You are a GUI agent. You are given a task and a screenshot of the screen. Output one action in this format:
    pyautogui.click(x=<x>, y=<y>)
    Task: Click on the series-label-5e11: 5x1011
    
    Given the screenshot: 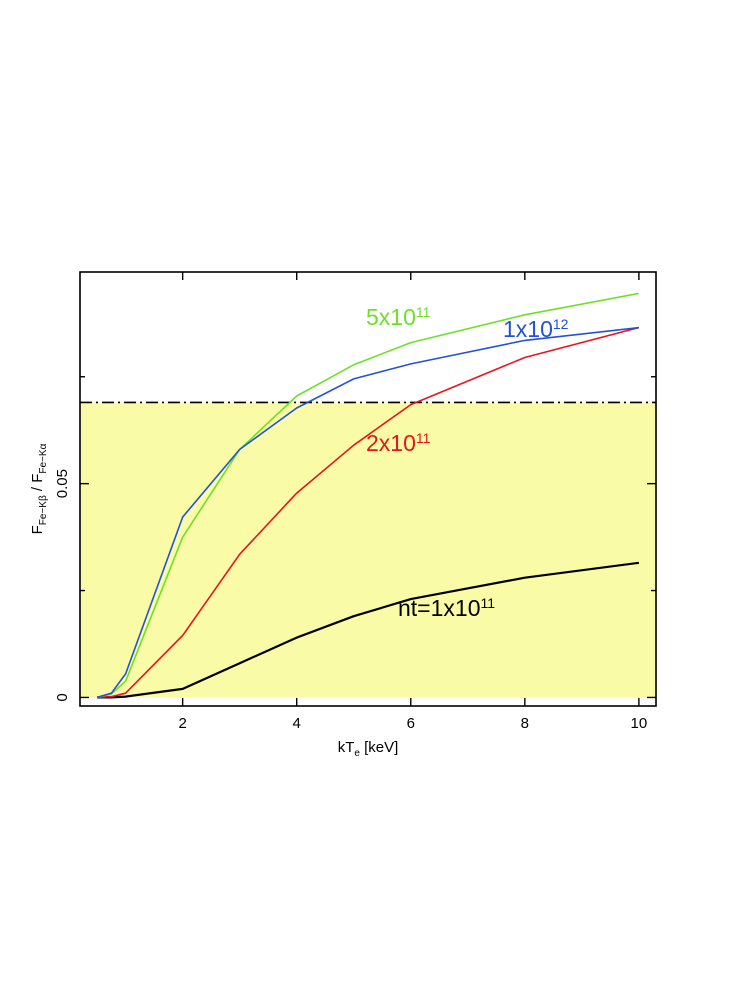 What is the action you would take?
    pyautogui.click(x=398, y=317)
    